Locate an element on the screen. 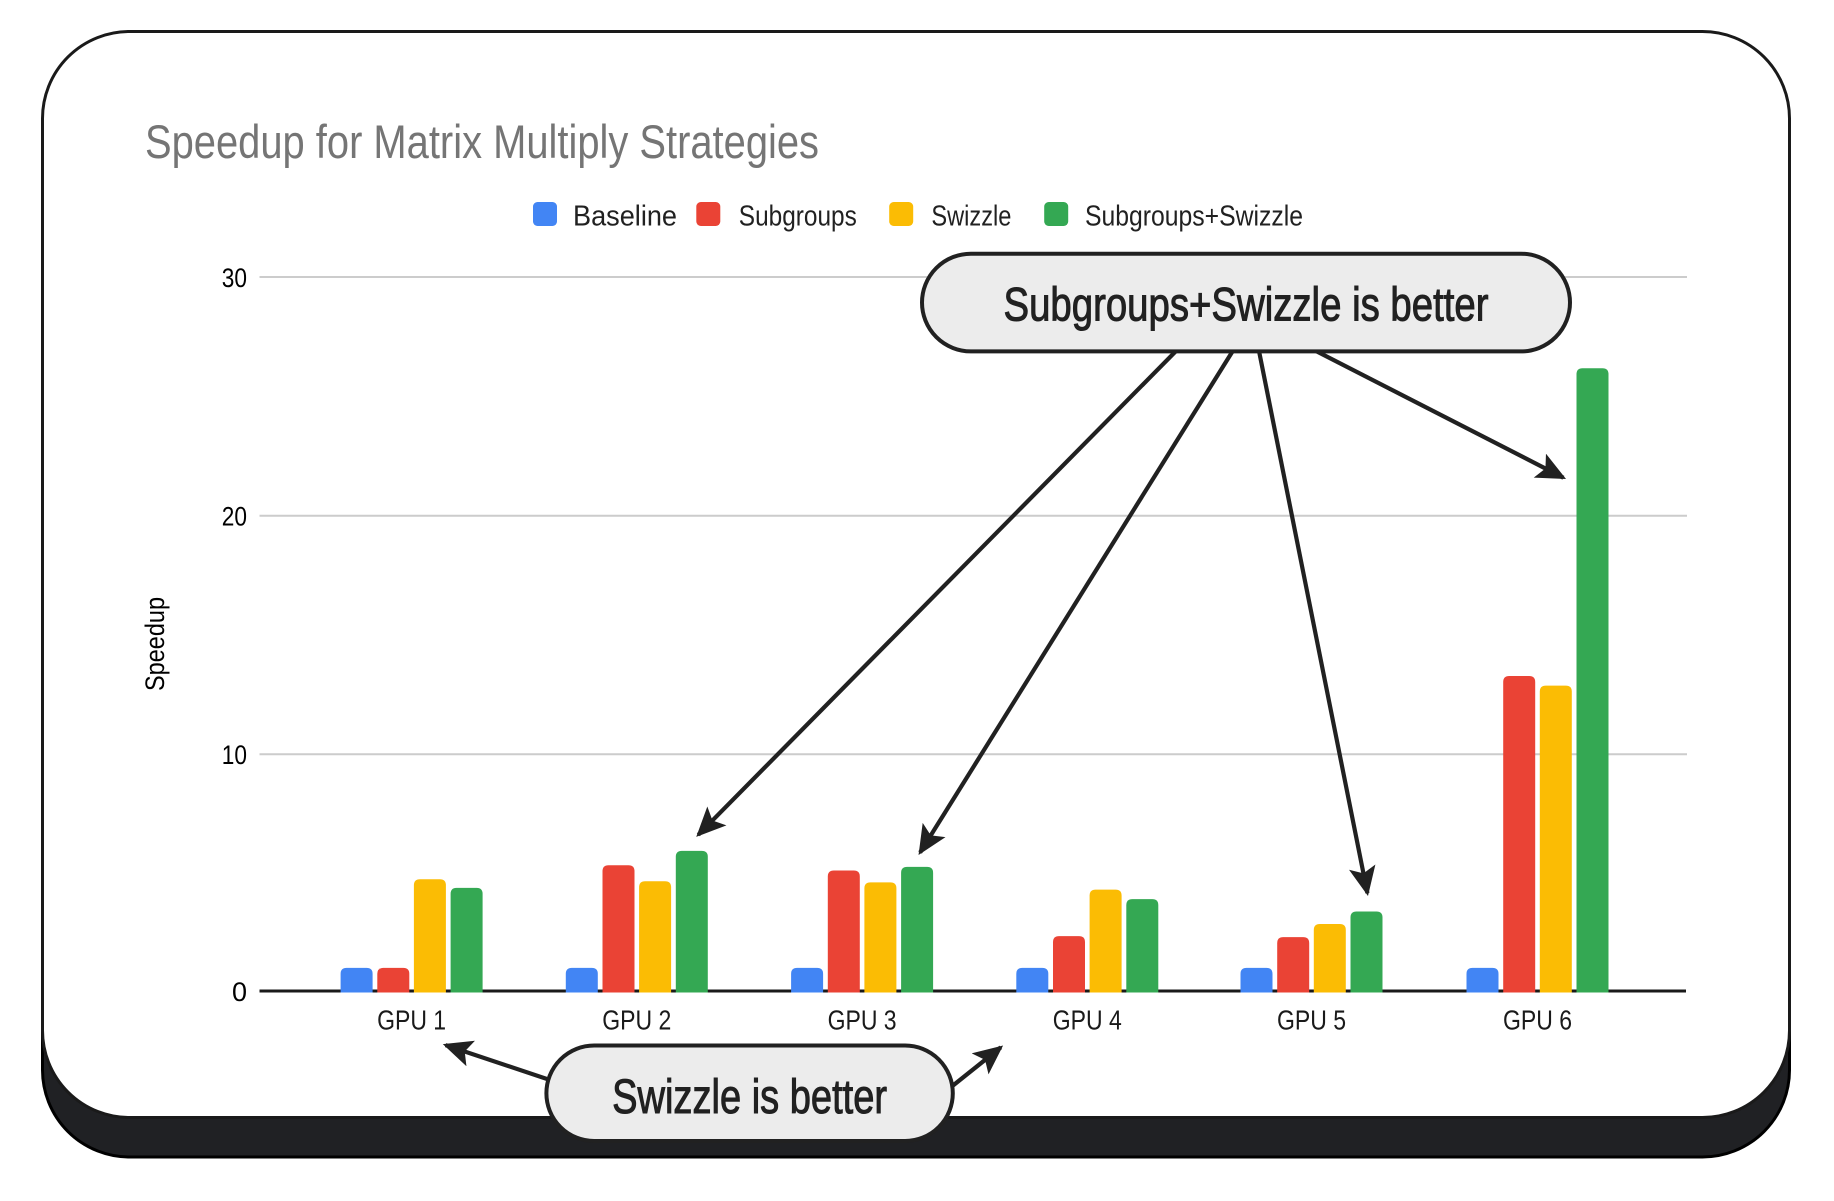 The height and width of the screenshot is (1201, 1834). svg-text: 20 is located at coordinates (234, 517).